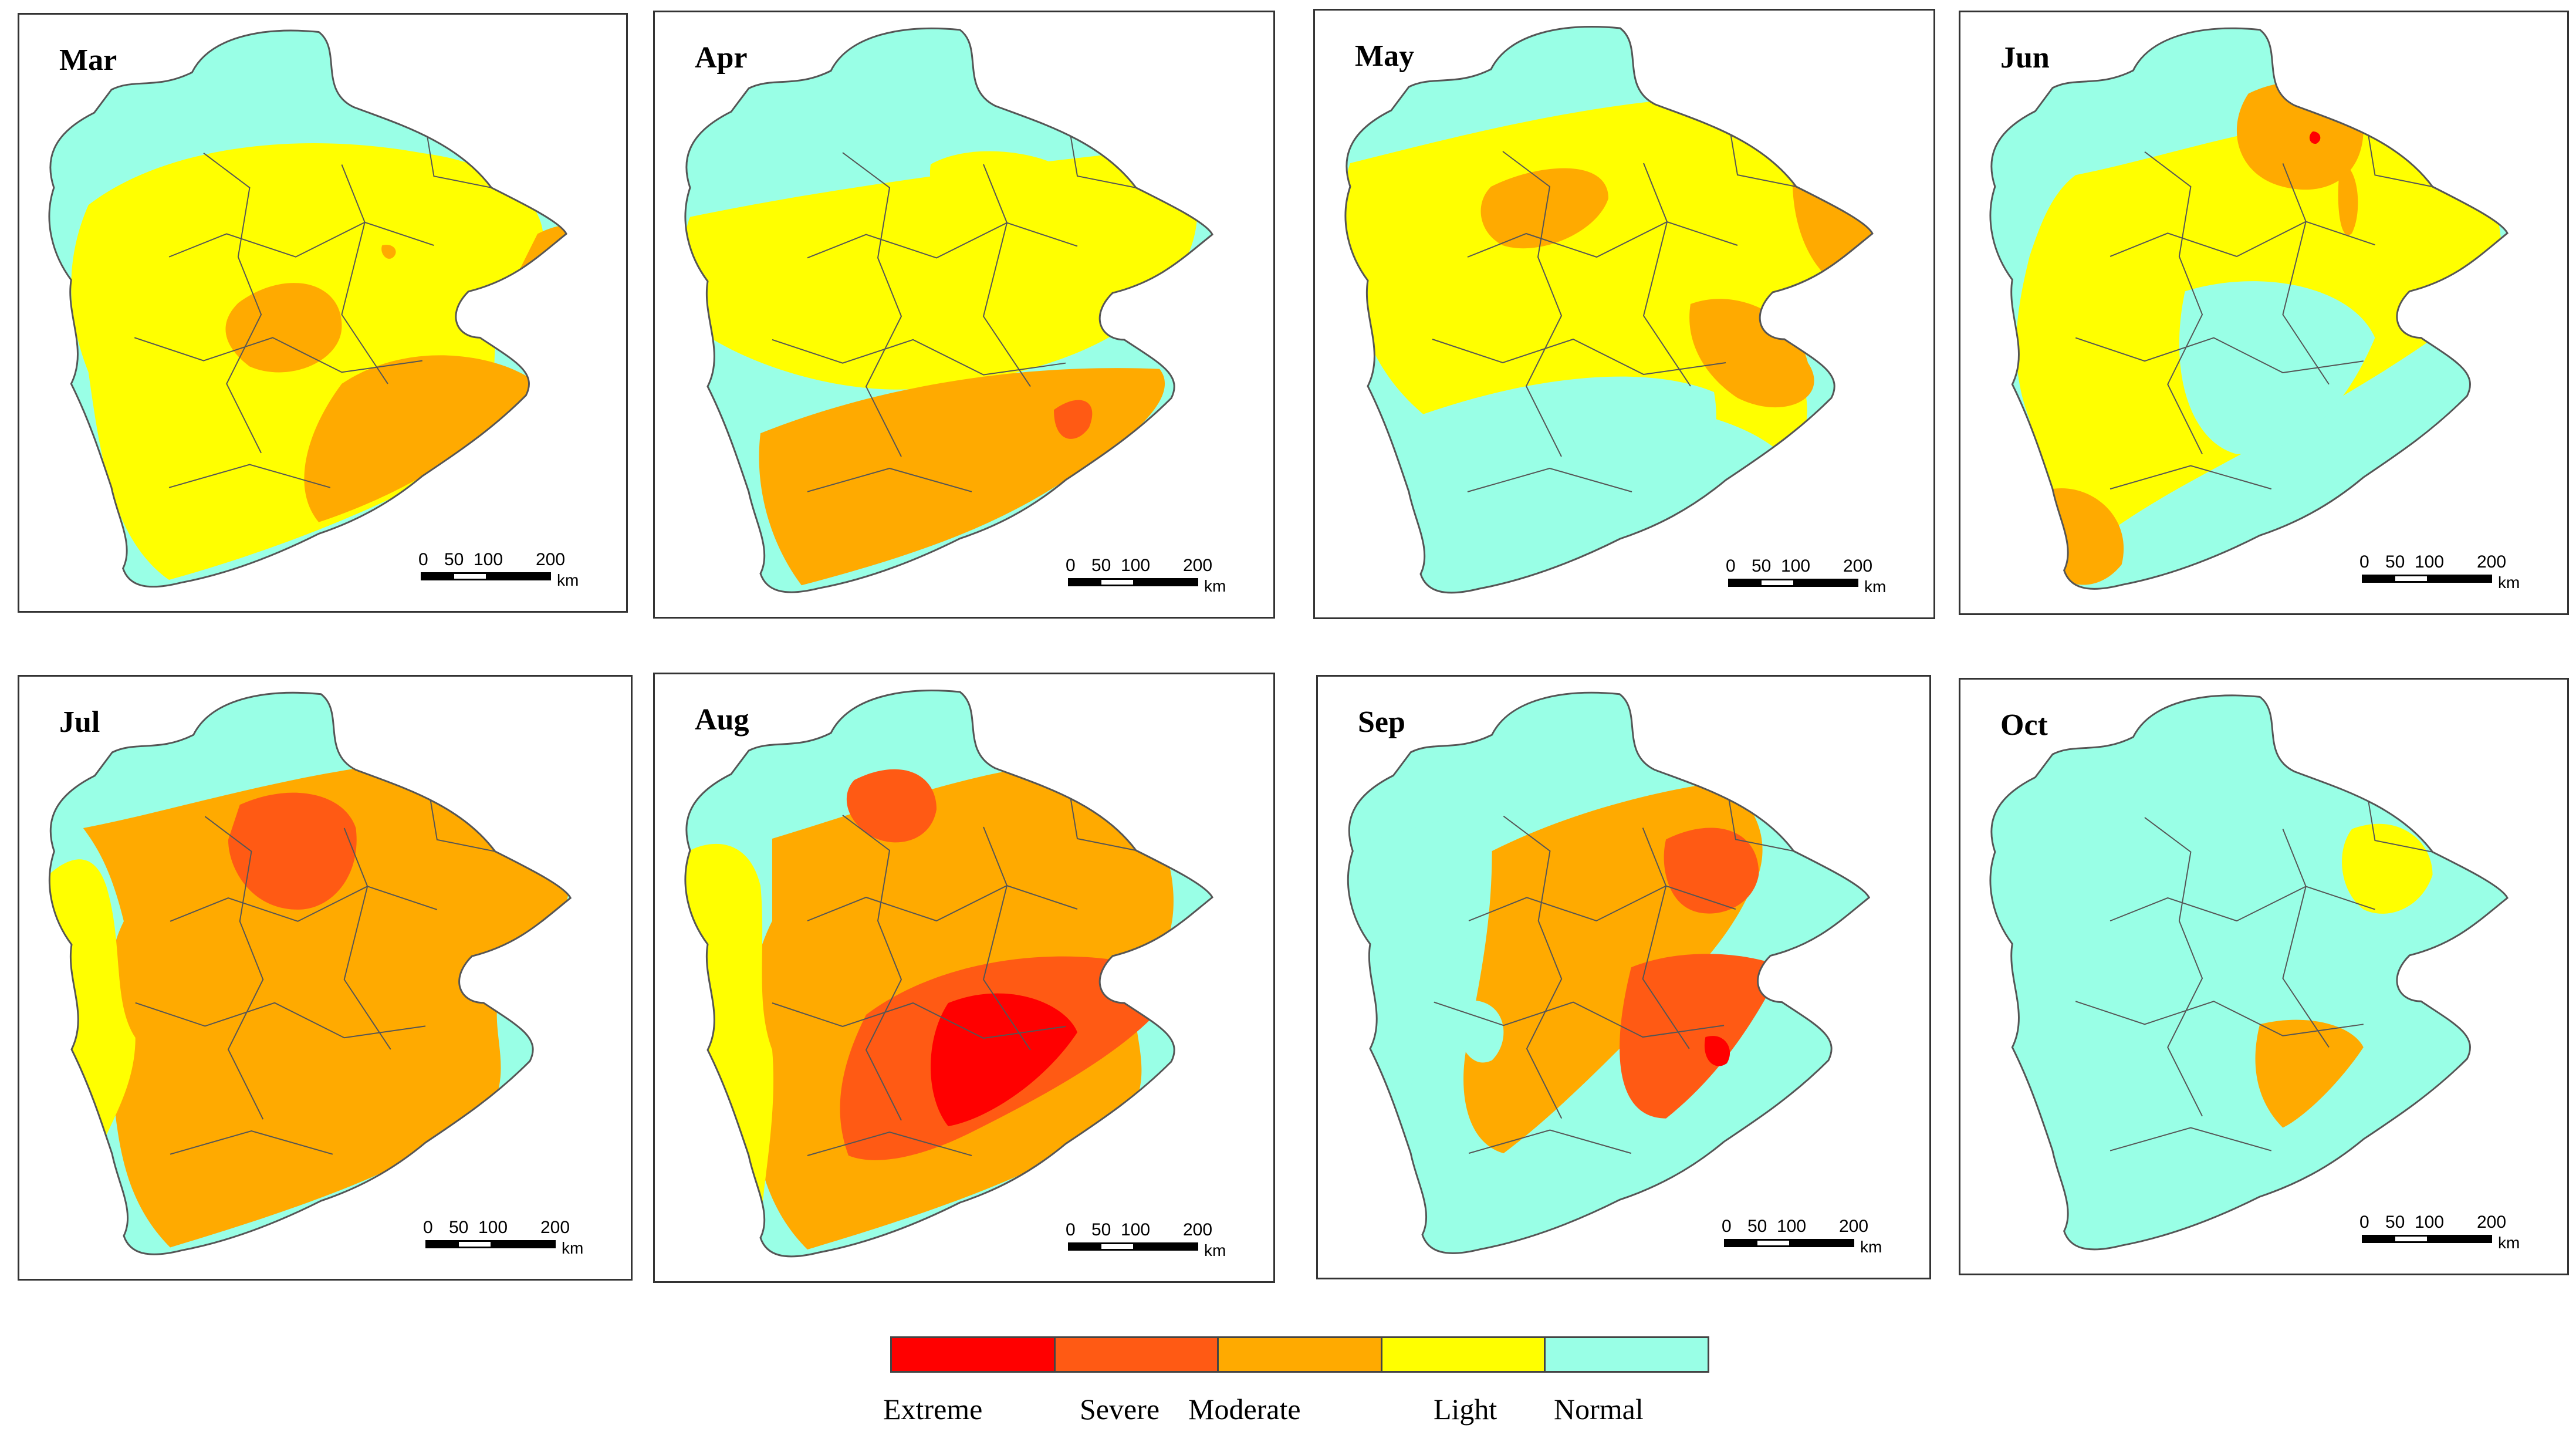 The image size is (2576, 1432). Describe the element at coordinates (1244, 1410) in the screenshot. I see `legend-label-moderate: Moderate` at that location.